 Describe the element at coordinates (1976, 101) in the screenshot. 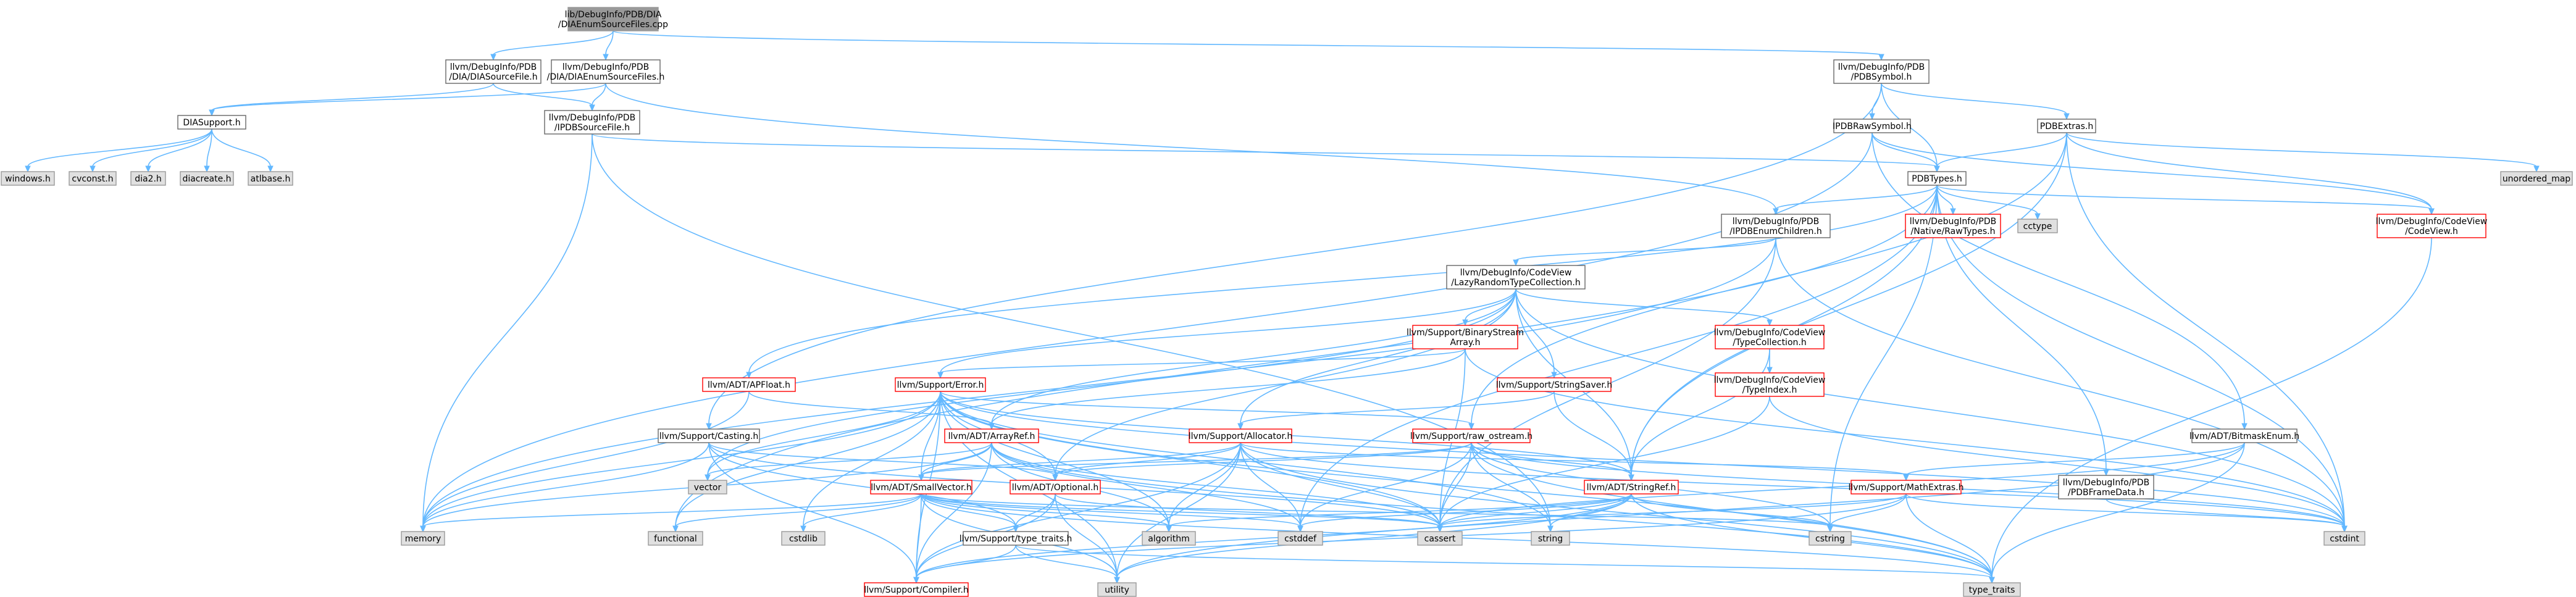

I see `edge-pdbsymbol-to-pdbextras` at that location.